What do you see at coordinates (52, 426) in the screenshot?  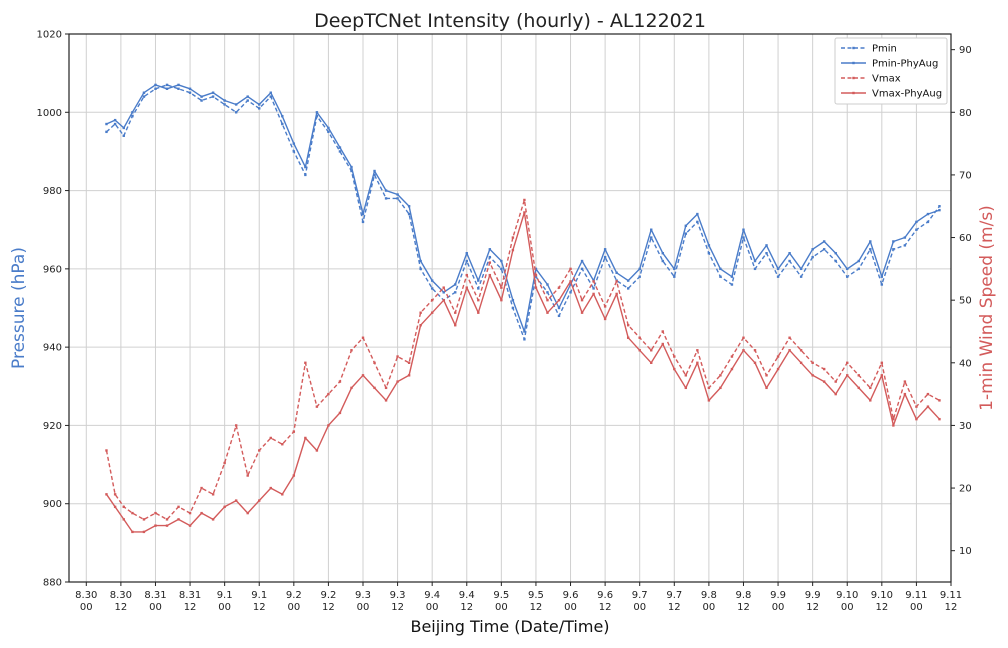 I see `left-tick-label: 920` at bounding box center [52, 426].